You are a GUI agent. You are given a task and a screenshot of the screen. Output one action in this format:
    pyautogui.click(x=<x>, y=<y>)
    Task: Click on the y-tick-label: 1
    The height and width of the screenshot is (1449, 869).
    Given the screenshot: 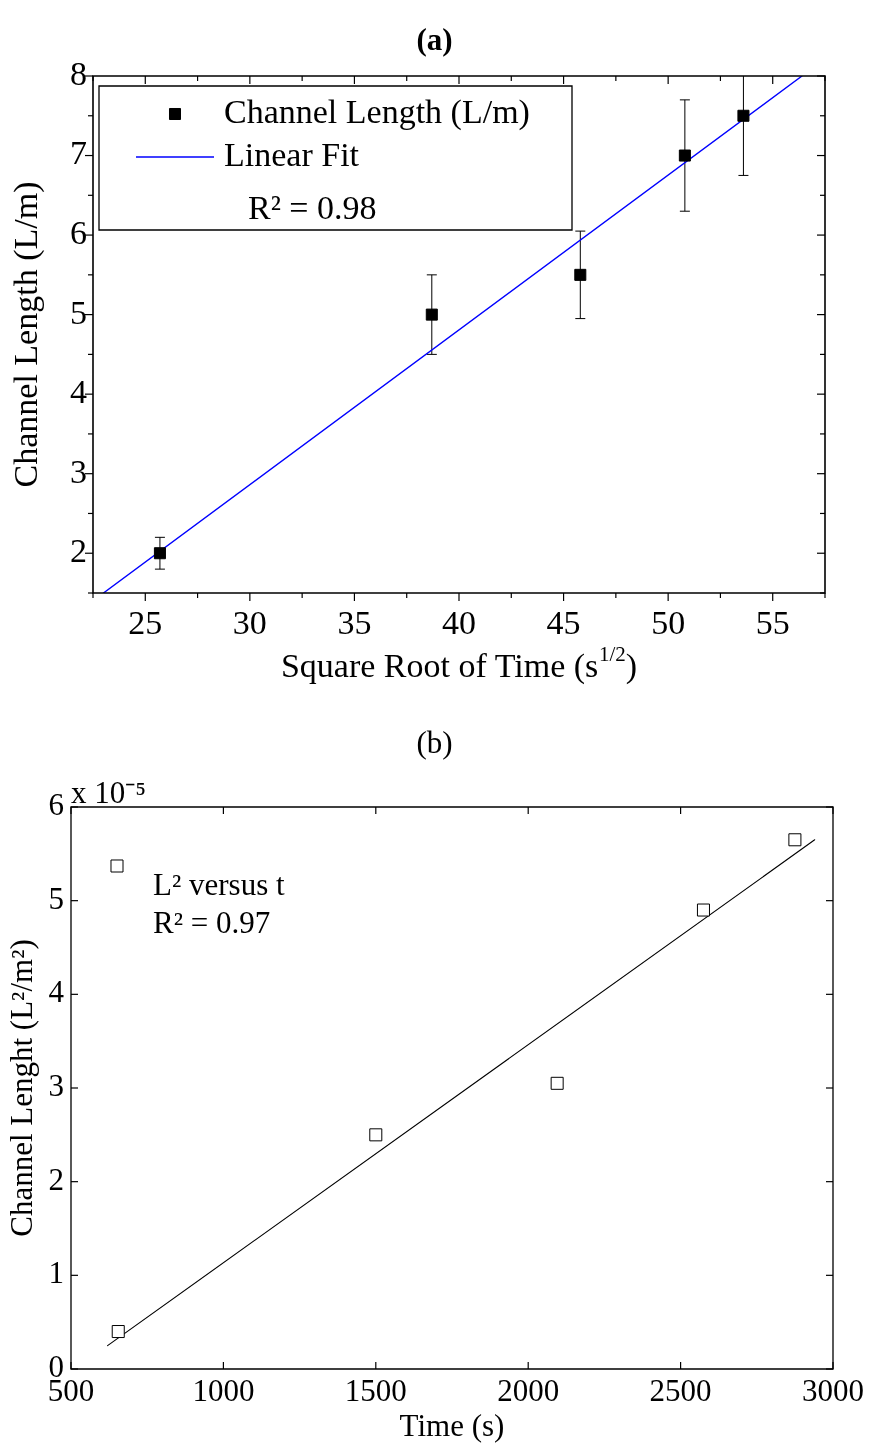 What is the action you would take?
    pyautogui.click(x=56, y=1273)
    